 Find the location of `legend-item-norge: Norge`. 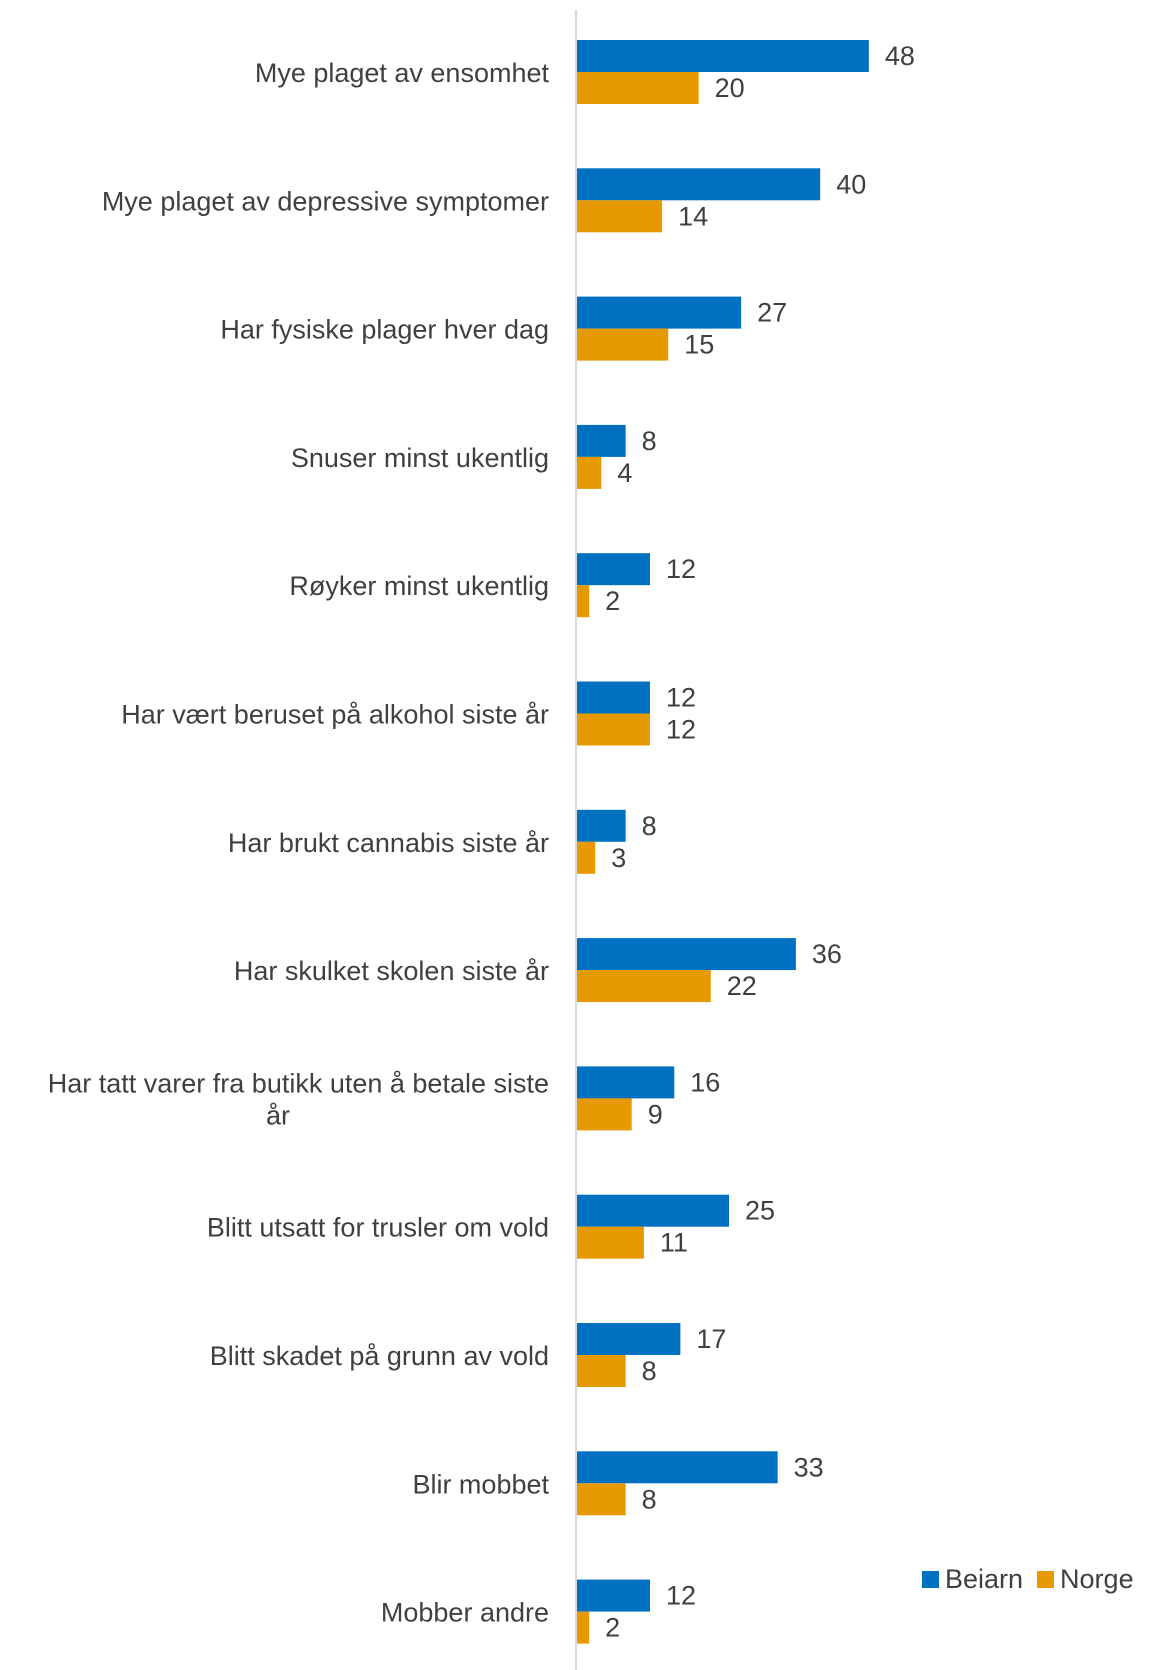

legend-item-norge: Norge is located at coordinates (1085, 1579).